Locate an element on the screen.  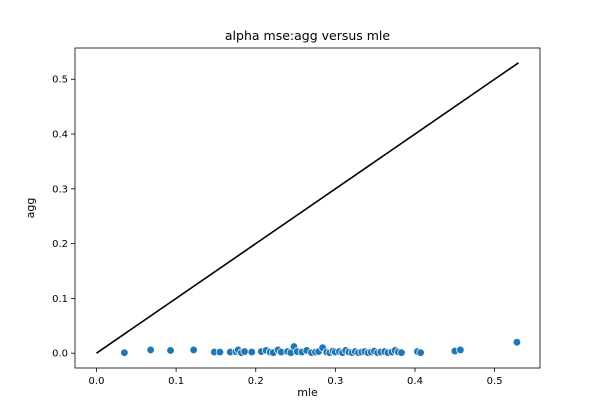
x-tick-label: 0.4 is located at coordinates (415, 381).